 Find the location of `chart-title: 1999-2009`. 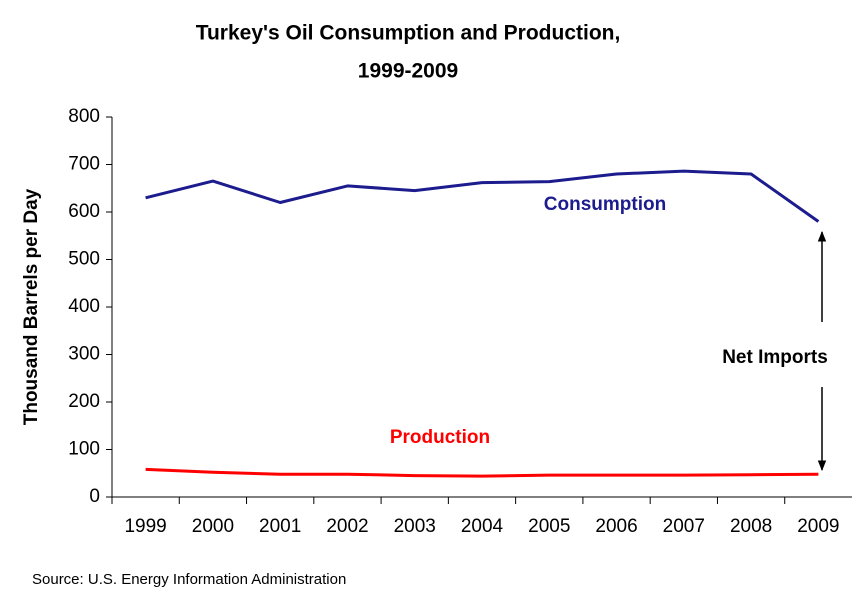

chart-title: 1999-2009 is located at coordinates (408, 71).